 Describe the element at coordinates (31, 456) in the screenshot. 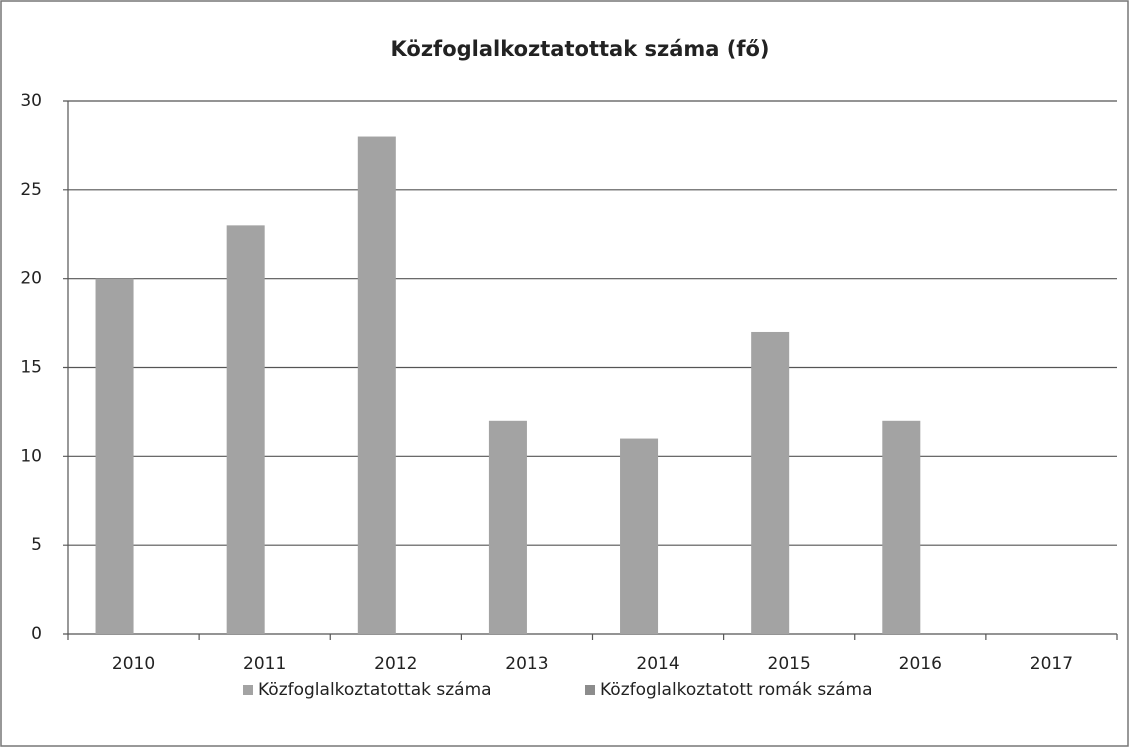

I see `y-tick-label: 10` at that location.